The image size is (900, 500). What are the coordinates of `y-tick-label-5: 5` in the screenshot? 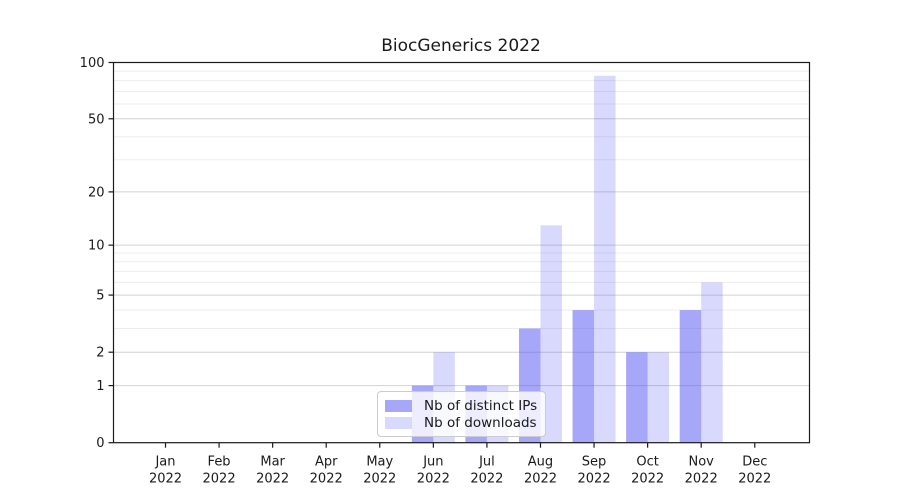 It's located at (100, 296).